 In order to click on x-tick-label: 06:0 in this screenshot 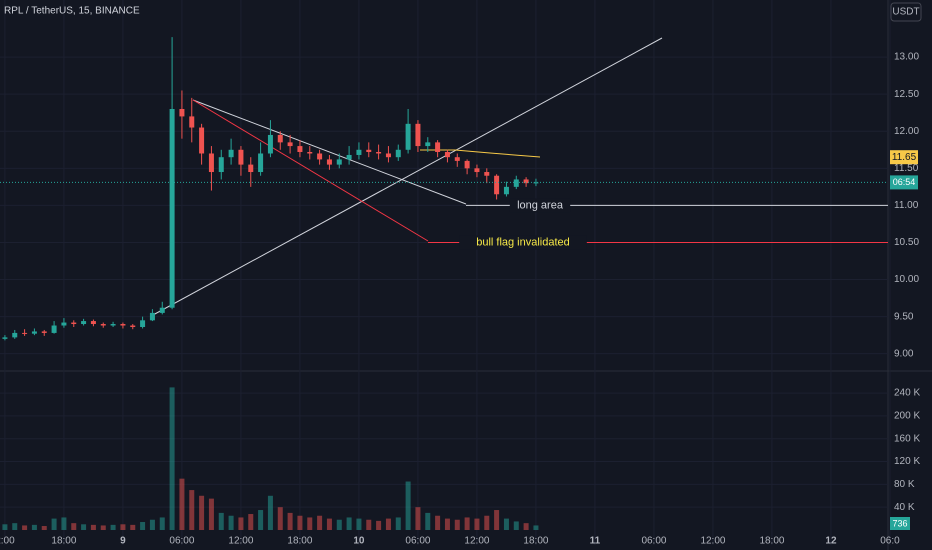, I will do `click(890, 541)`.